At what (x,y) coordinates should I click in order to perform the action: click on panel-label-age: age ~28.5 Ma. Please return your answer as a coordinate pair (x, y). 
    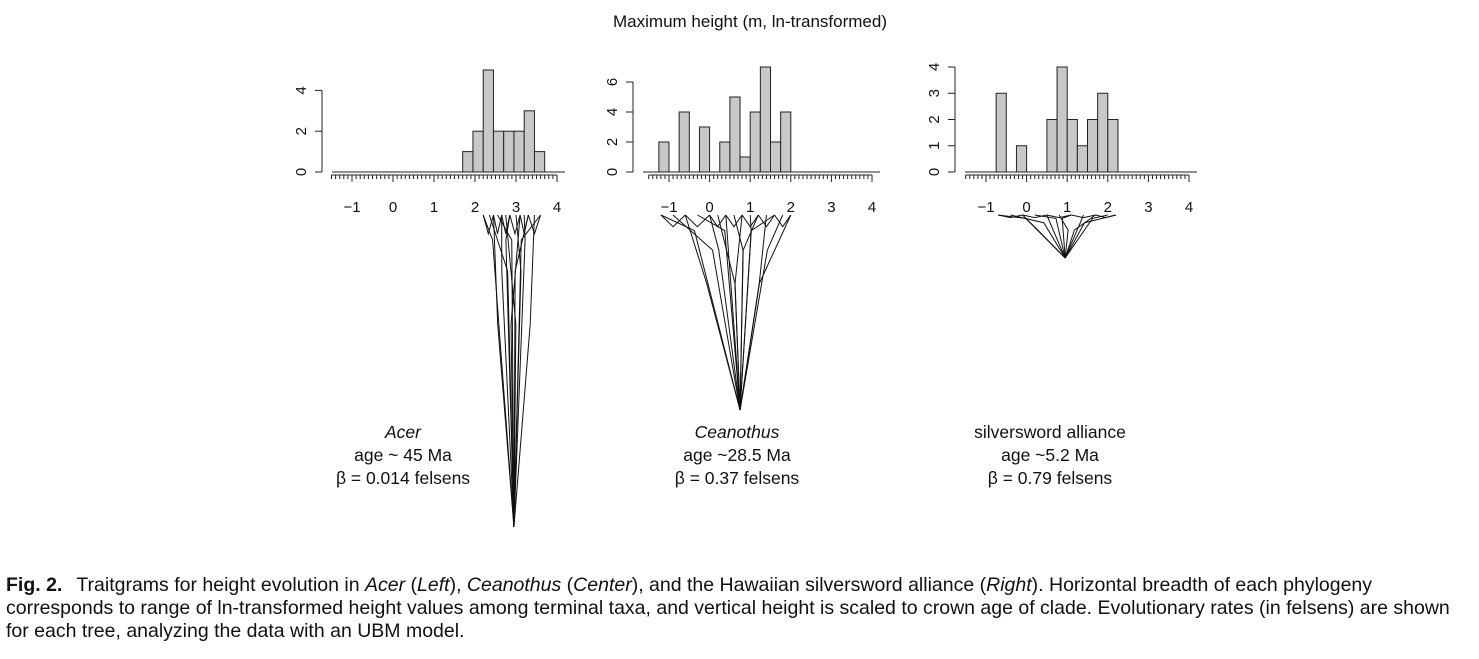
    Looking at the image, I should click on (737, 455).